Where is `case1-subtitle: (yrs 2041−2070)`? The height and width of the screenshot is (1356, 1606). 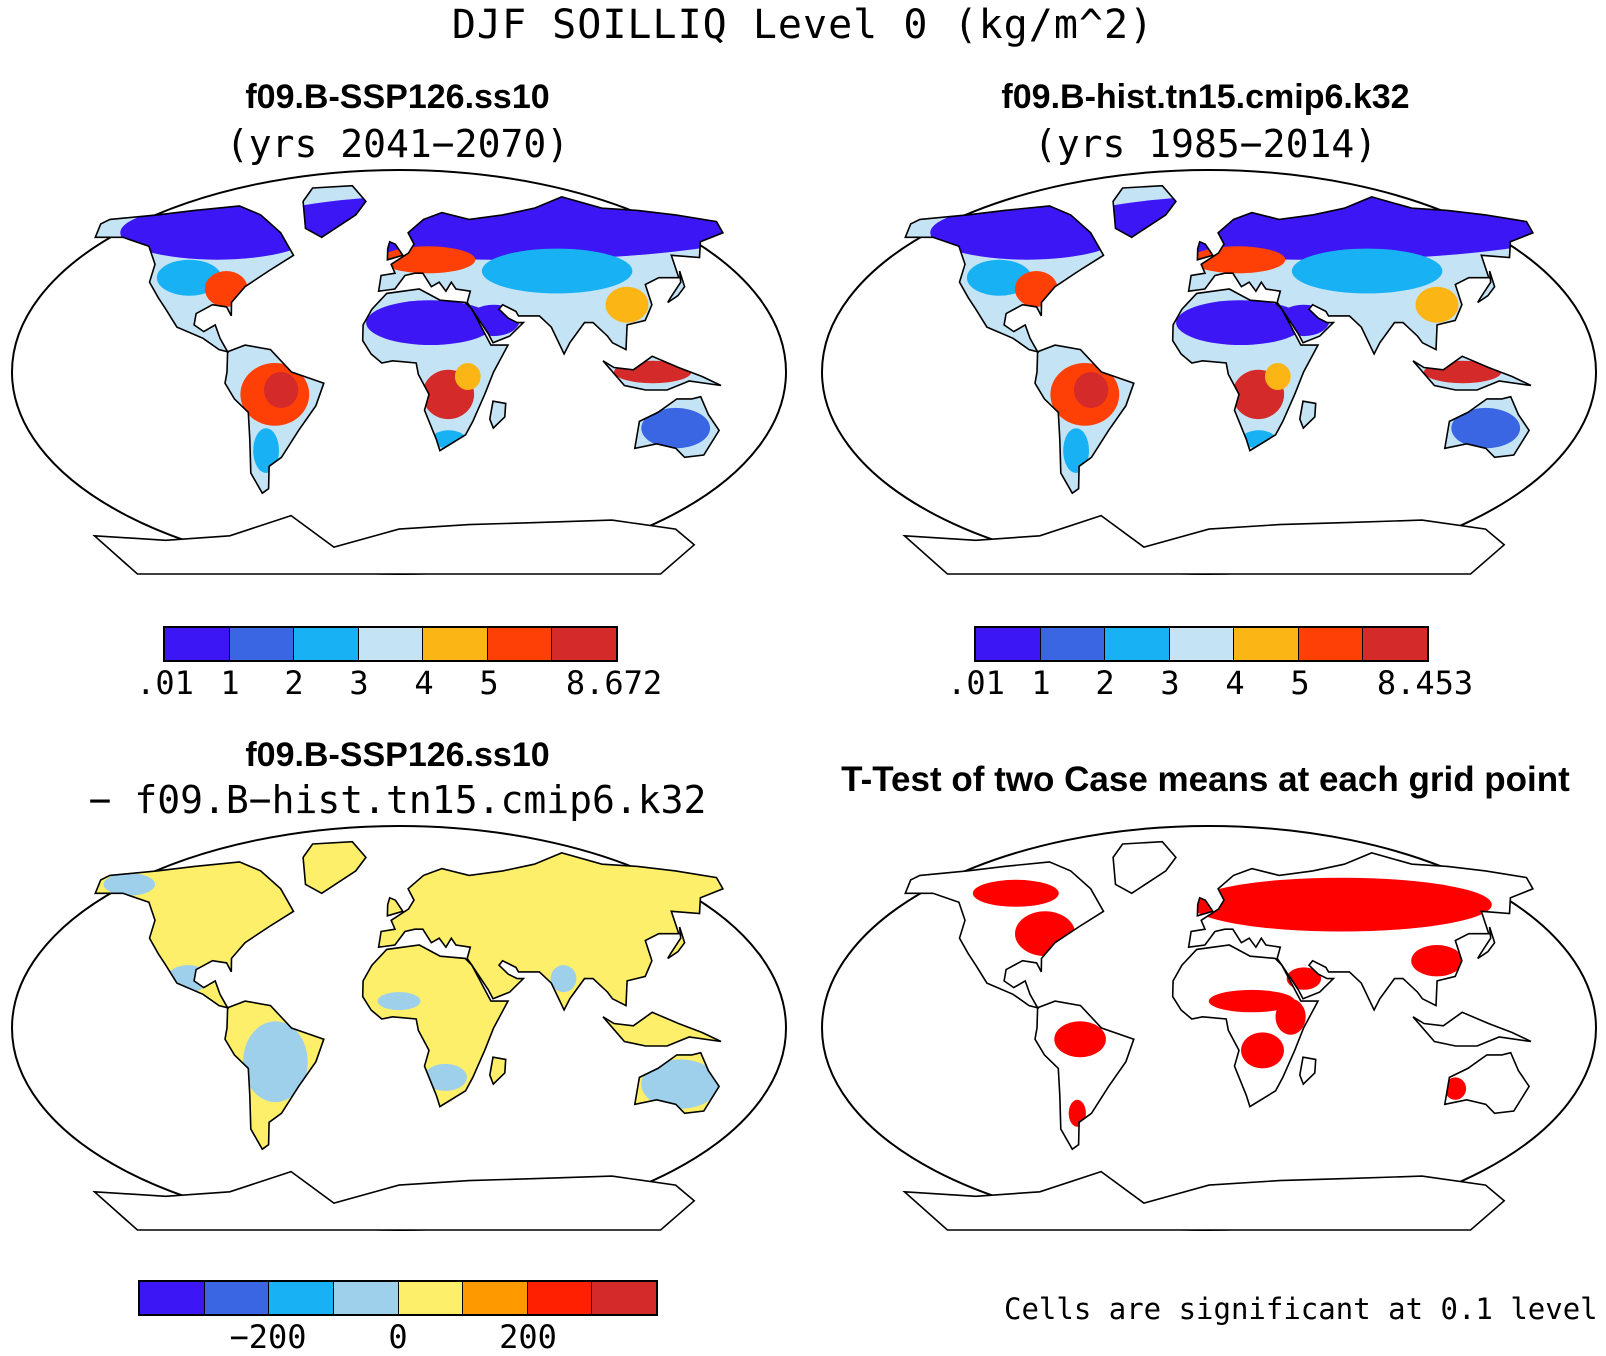
case1-subtitle: (yrs 2041−2070) is located at coordinates (397, 144).